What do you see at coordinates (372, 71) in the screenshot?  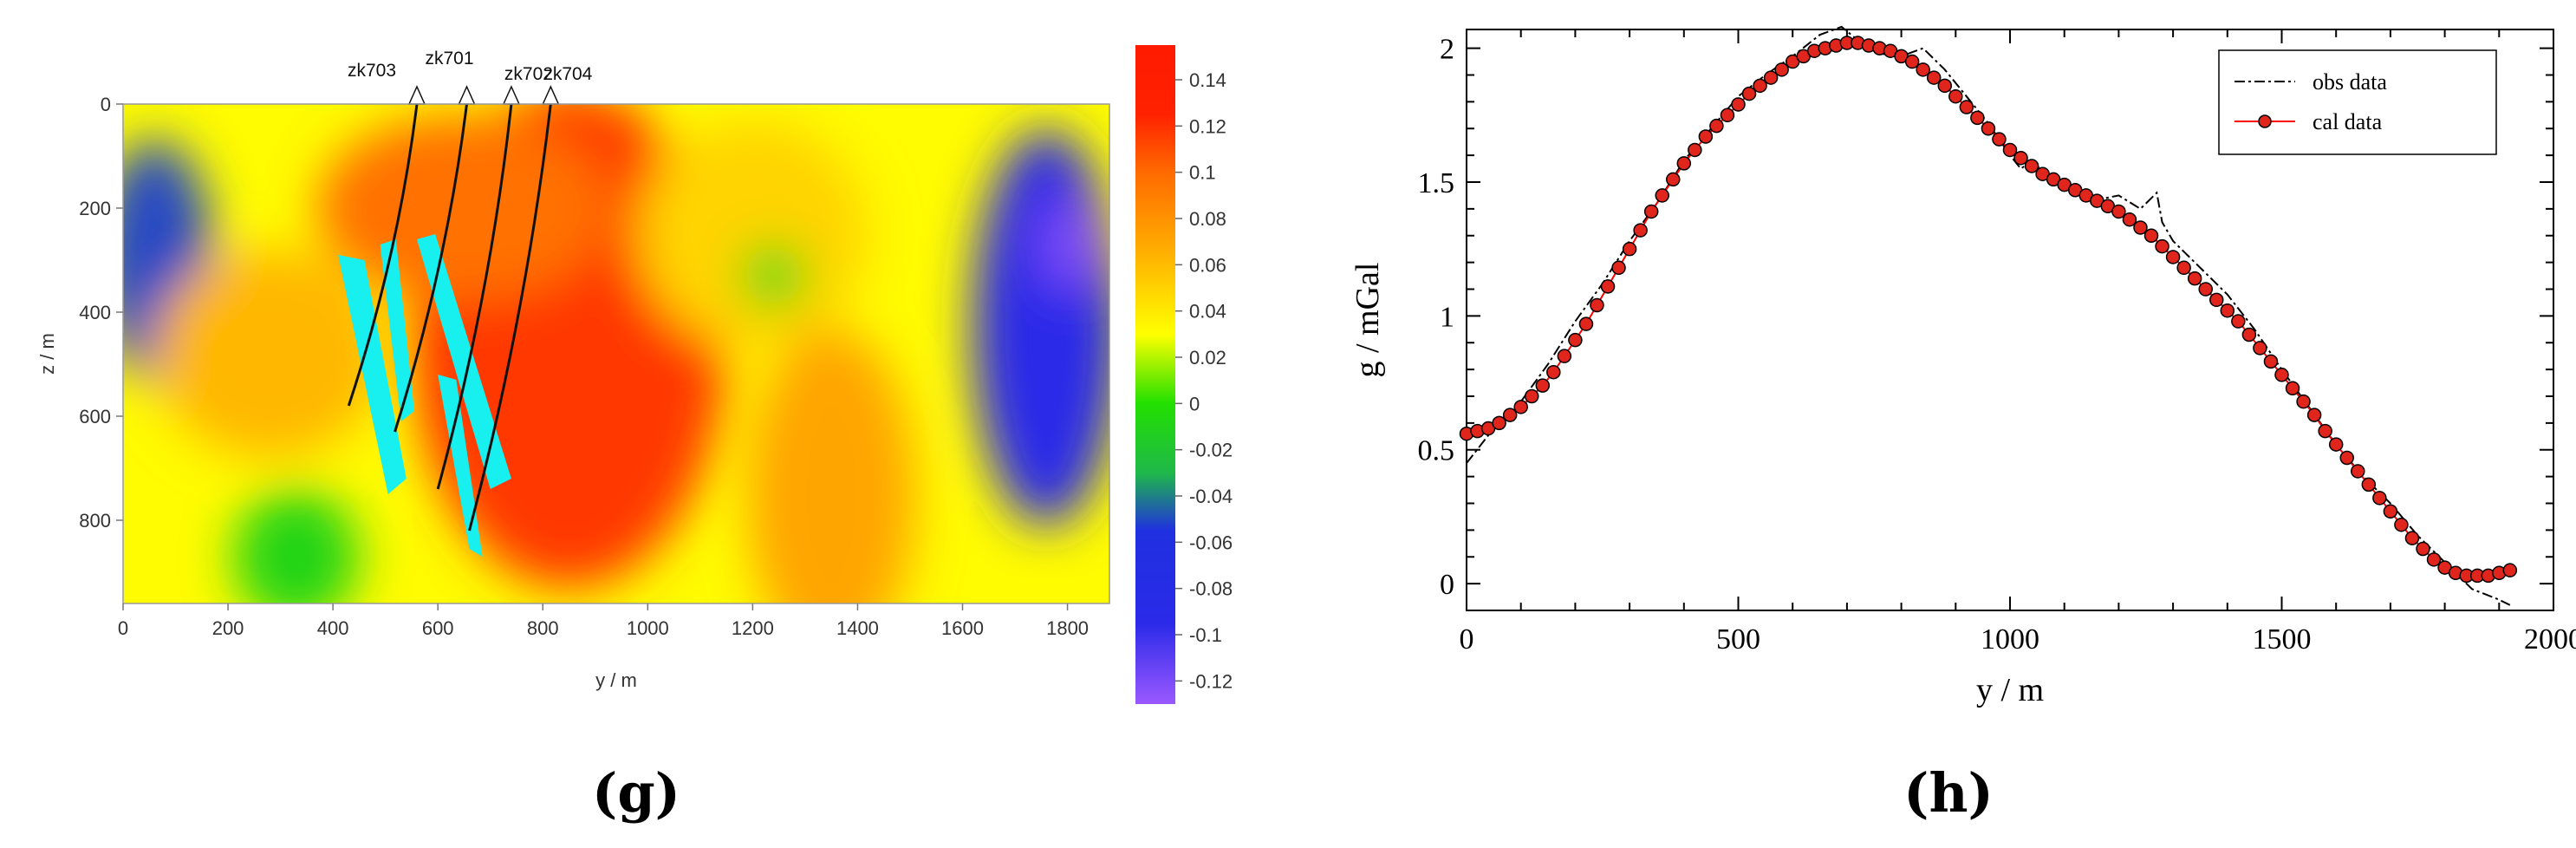 I see `drillhole-label: zk703` at bounding box center [372, 71].